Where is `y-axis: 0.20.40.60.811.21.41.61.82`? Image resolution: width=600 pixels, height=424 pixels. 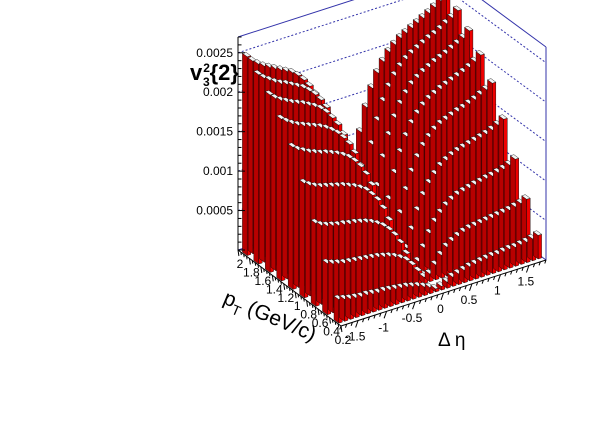 y-axis: 0.20.40.60.811.21.41.61.82 is located at coordinates (294, 298).